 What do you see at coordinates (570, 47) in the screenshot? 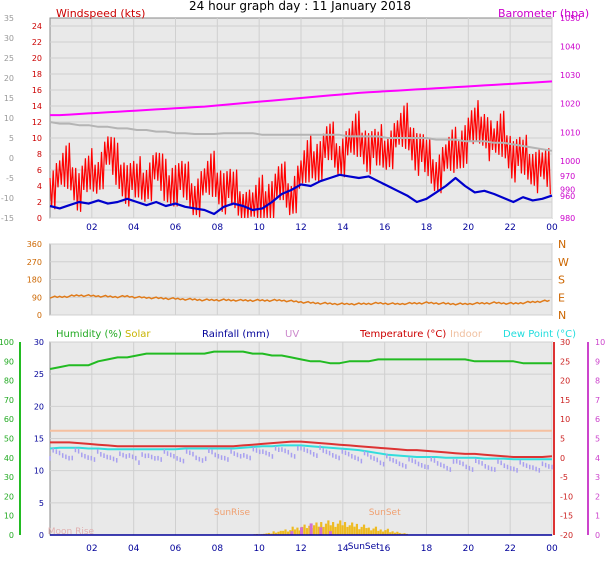
I see `panel-1-right-tick: 1040` at bounding box center [570, 47].